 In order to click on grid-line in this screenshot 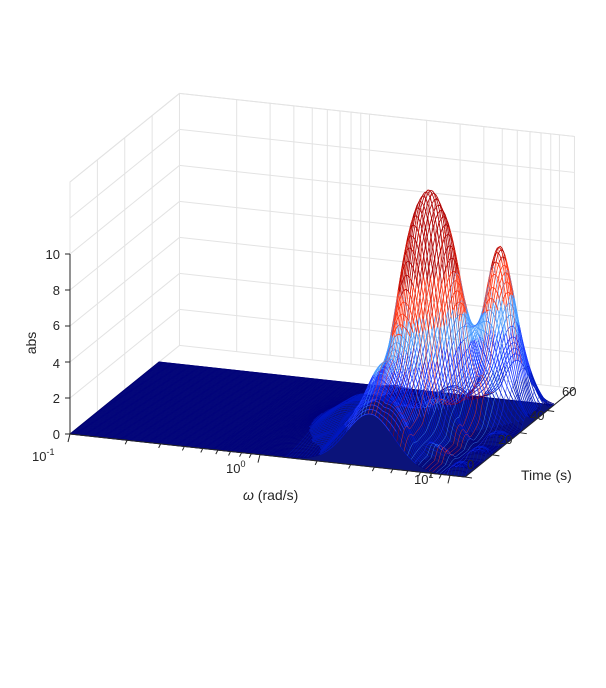, I will do `click(322, 209)`.